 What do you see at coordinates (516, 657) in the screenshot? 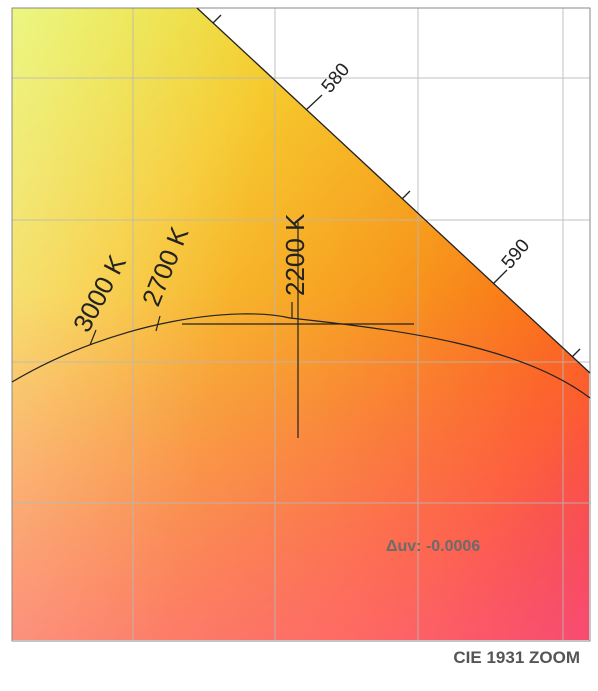
I see `chart-caption: CIE 1931 ZOOM` at bounding box center [516, 657].